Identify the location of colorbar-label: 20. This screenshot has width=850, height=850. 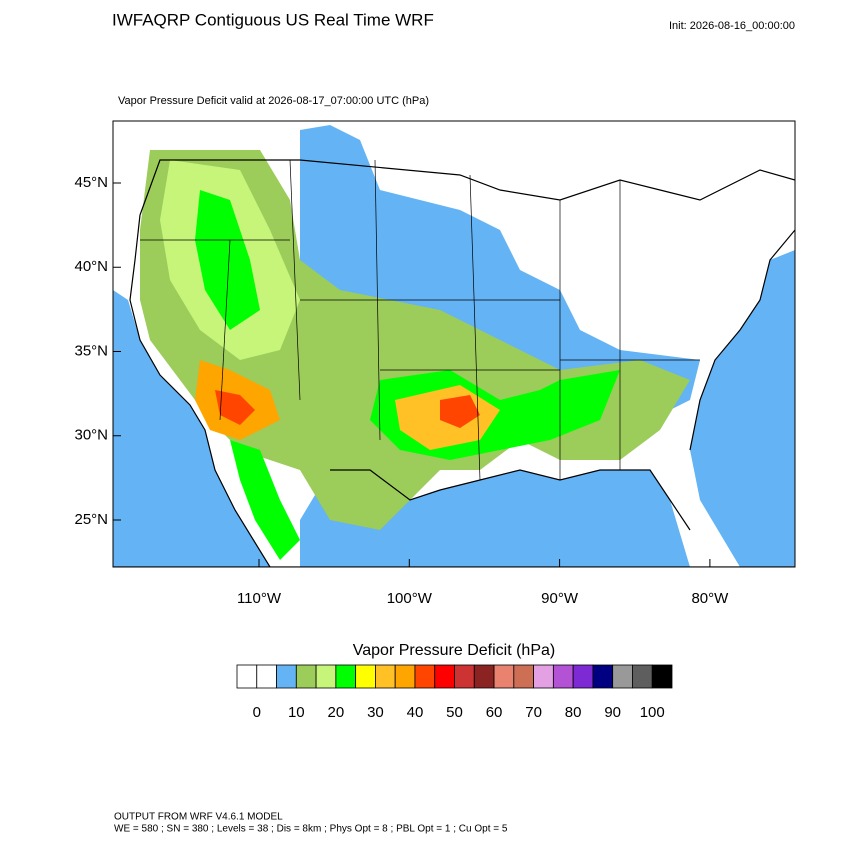
(336, 712).